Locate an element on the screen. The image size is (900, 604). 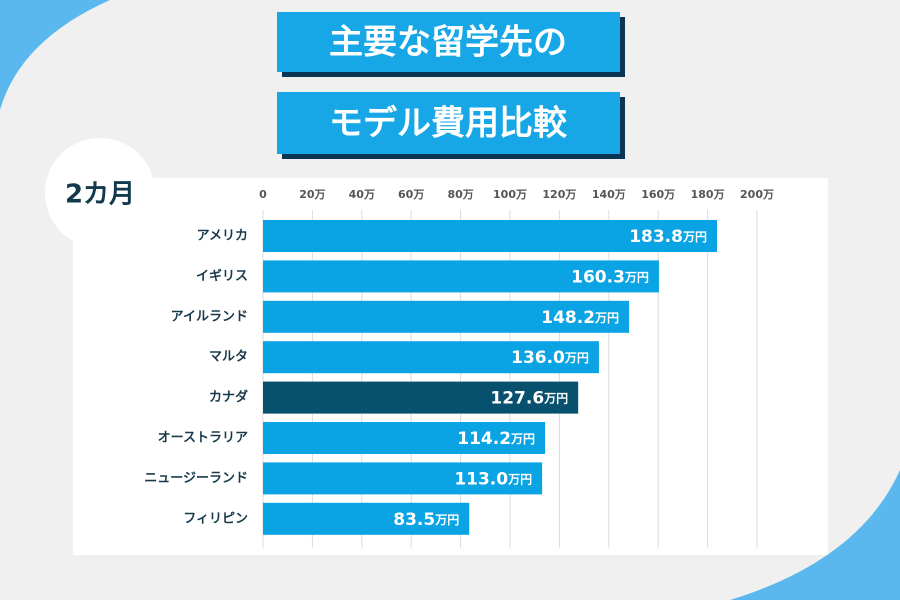
badge-label: 2カ月 is located at coordinates (100, 195).